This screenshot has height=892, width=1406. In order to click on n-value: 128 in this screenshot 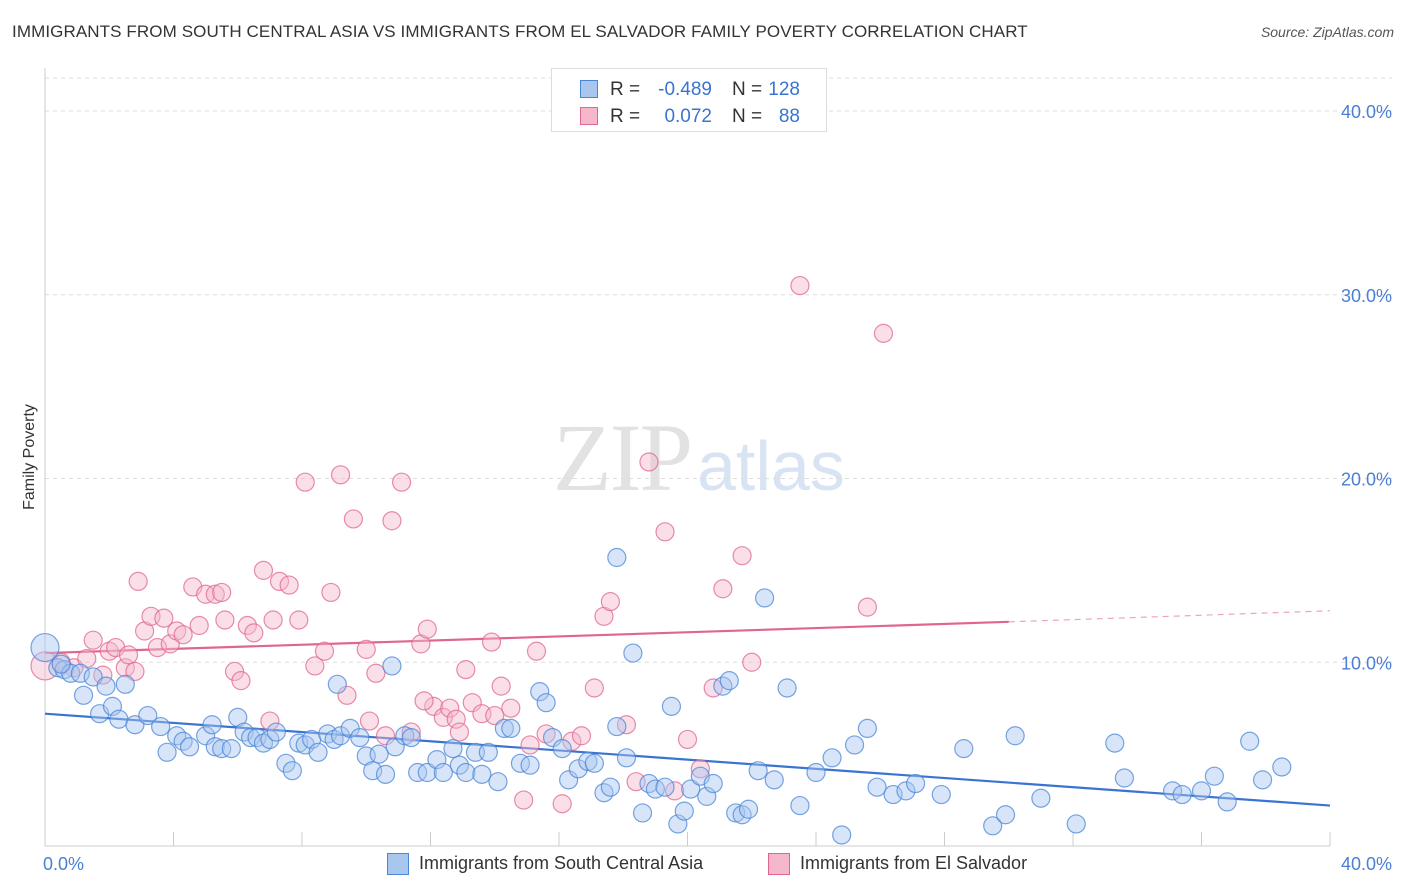, I will do `click(784, 89)`.